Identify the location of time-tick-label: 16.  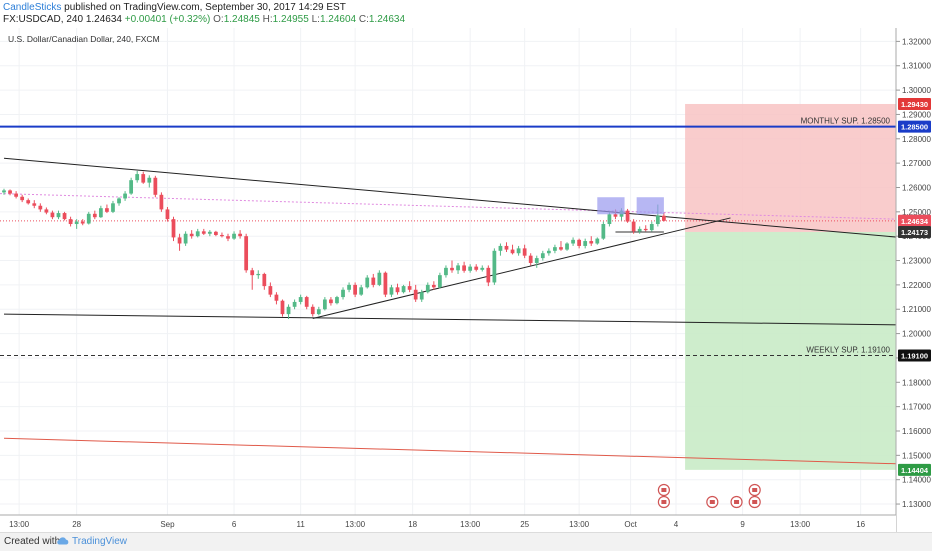
(860, 524).